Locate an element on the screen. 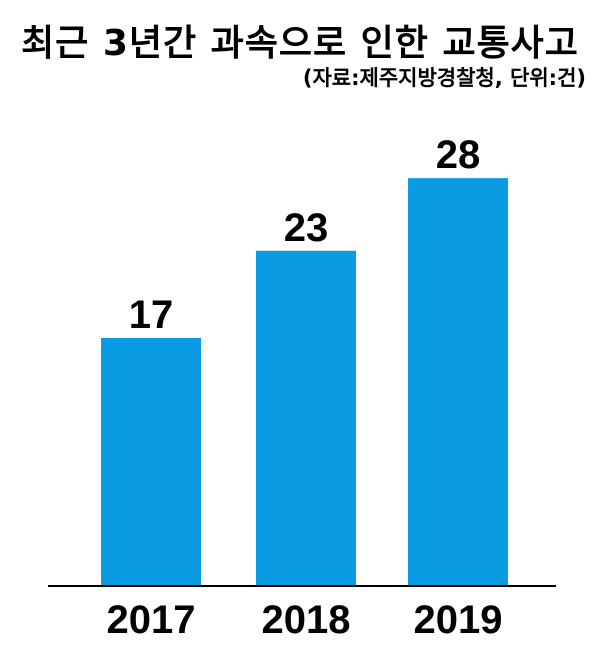  x-tick-label-2018: 2018 is located at coordinates (306, 620).